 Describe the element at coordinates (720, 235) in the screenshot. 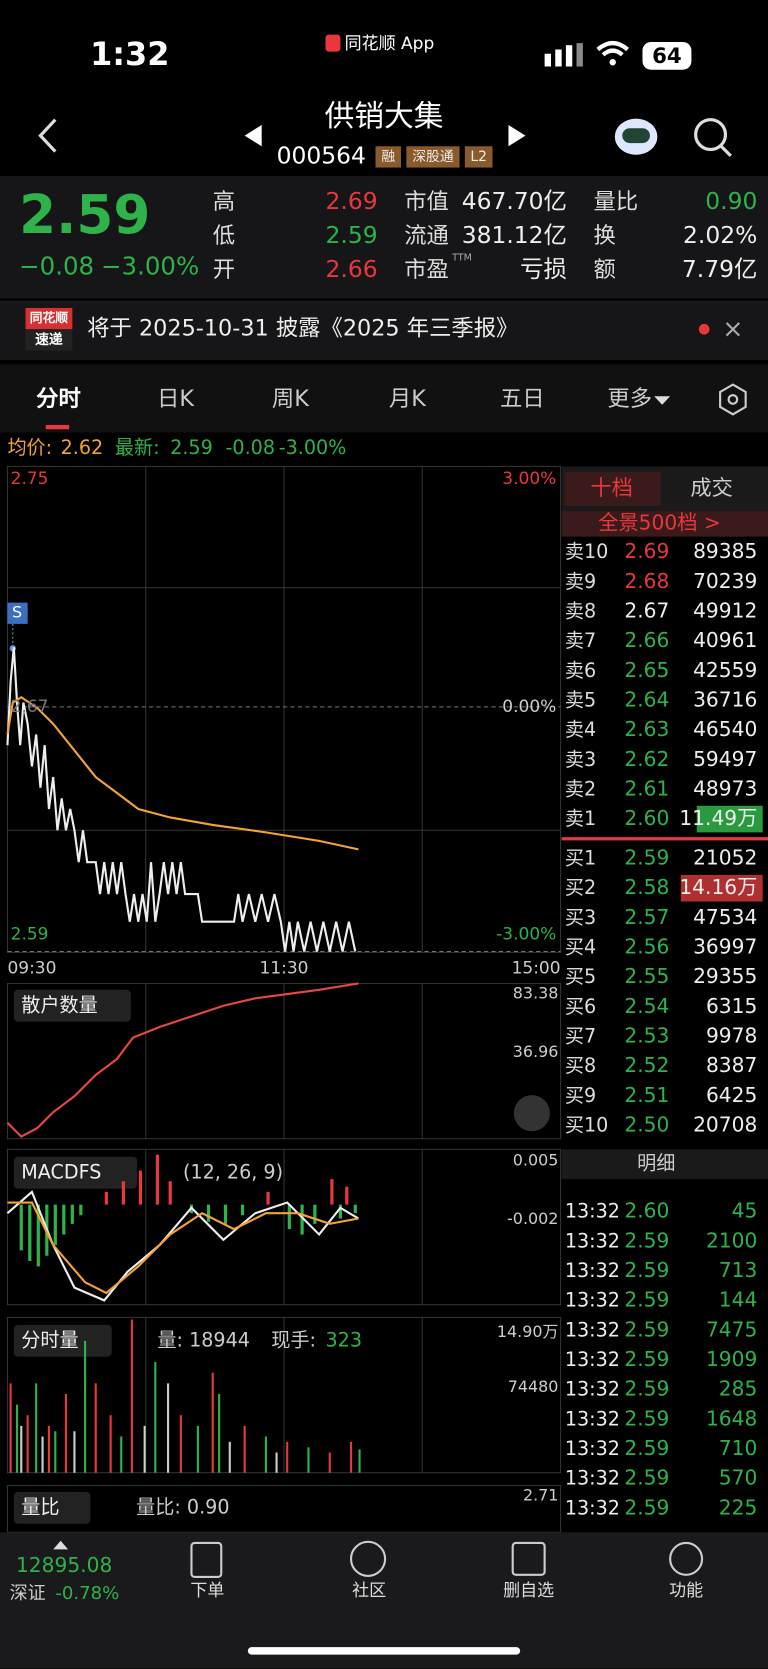

I see `stat-value: 2.02%` at that location.